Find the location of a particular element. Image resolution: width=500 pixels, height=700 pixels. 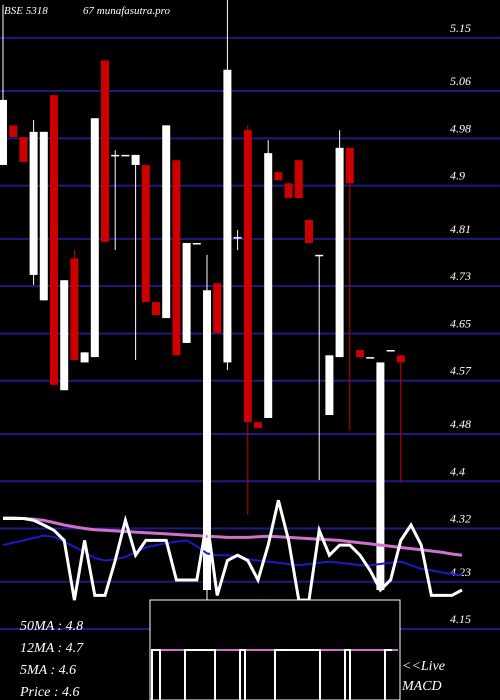

y-tick-label: 4.98 is located at coordinates (460, 128).